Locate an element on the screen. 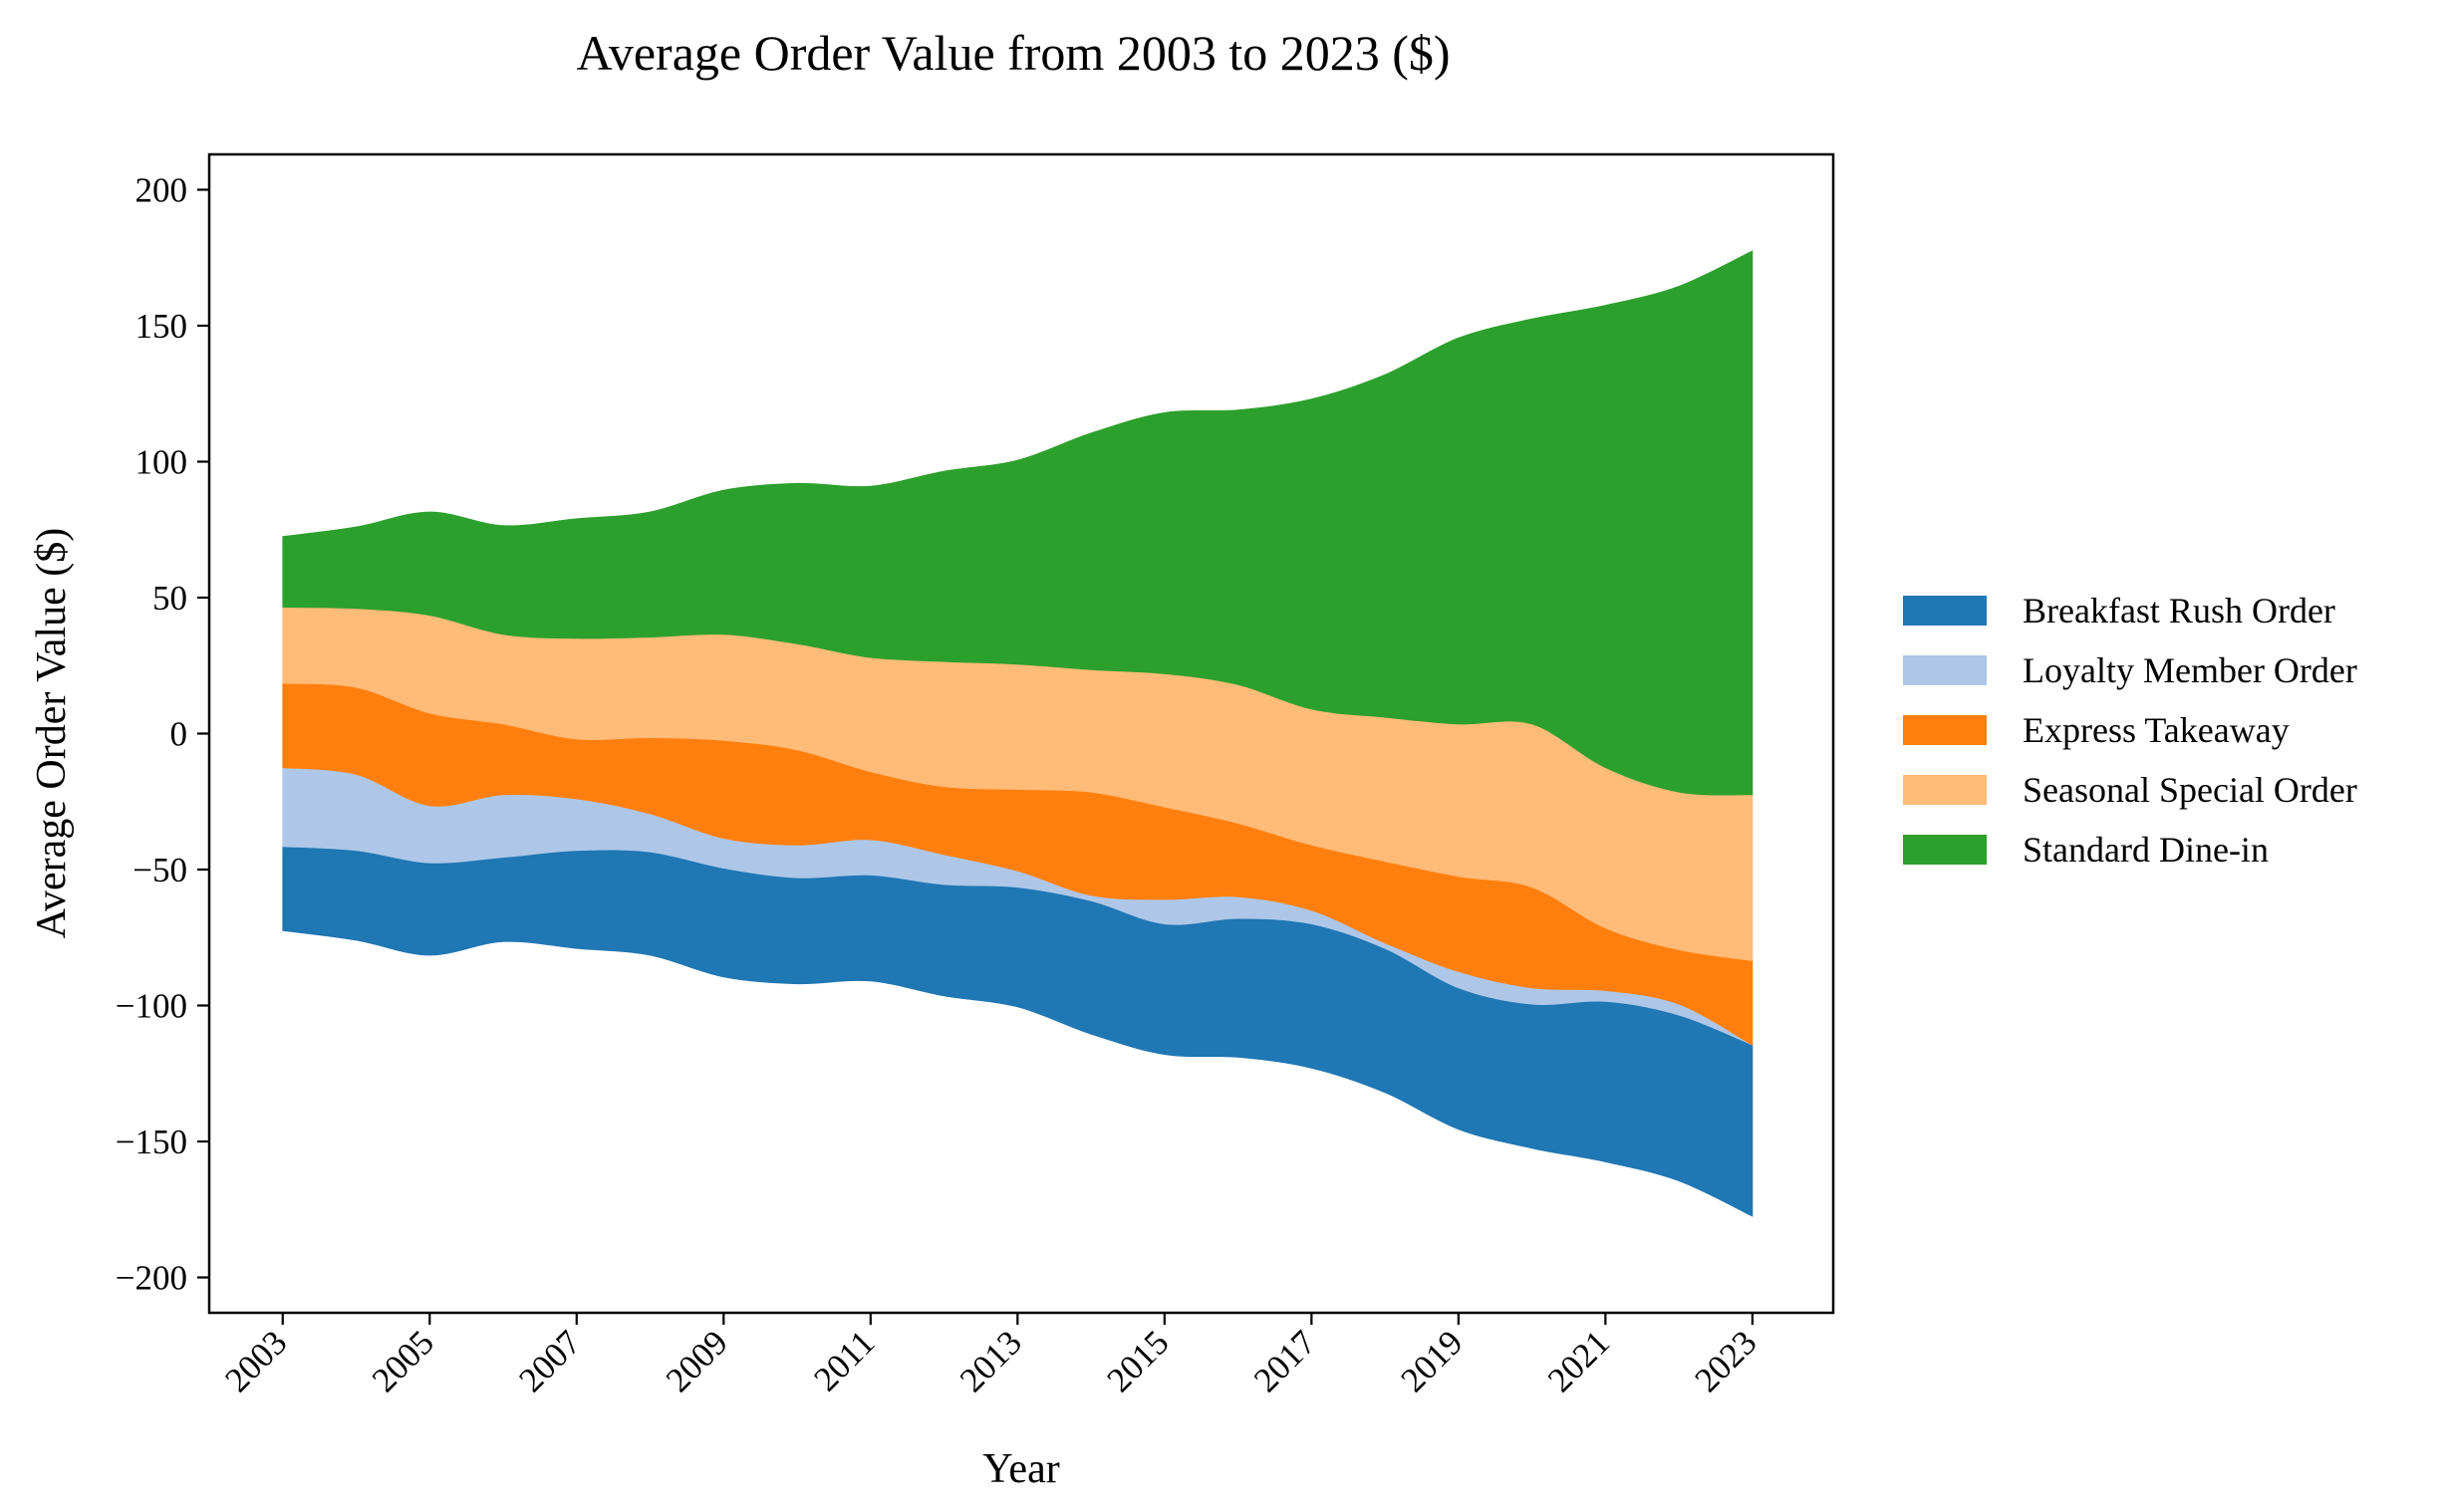  x-tick-label: 2009 is located at coordinates (697, 1361).